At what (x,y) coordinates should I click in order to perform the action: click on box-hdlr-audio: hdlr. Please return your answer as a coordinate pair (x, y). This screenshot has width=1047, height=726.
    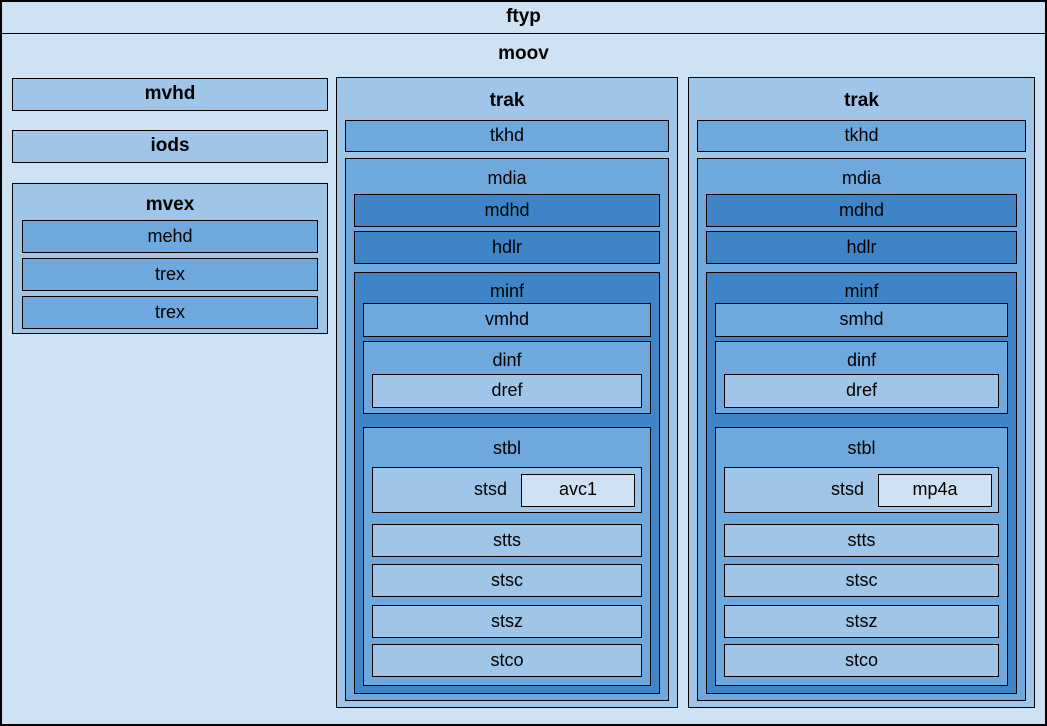
    Looking at the image, I should click on (861, 247).